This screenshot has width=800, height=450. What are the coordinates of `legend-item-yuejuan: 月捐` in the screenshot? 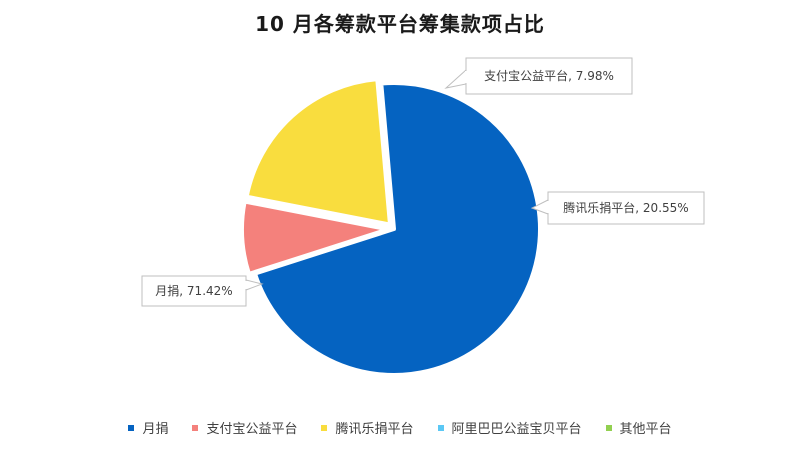 It's located at (148, 427).